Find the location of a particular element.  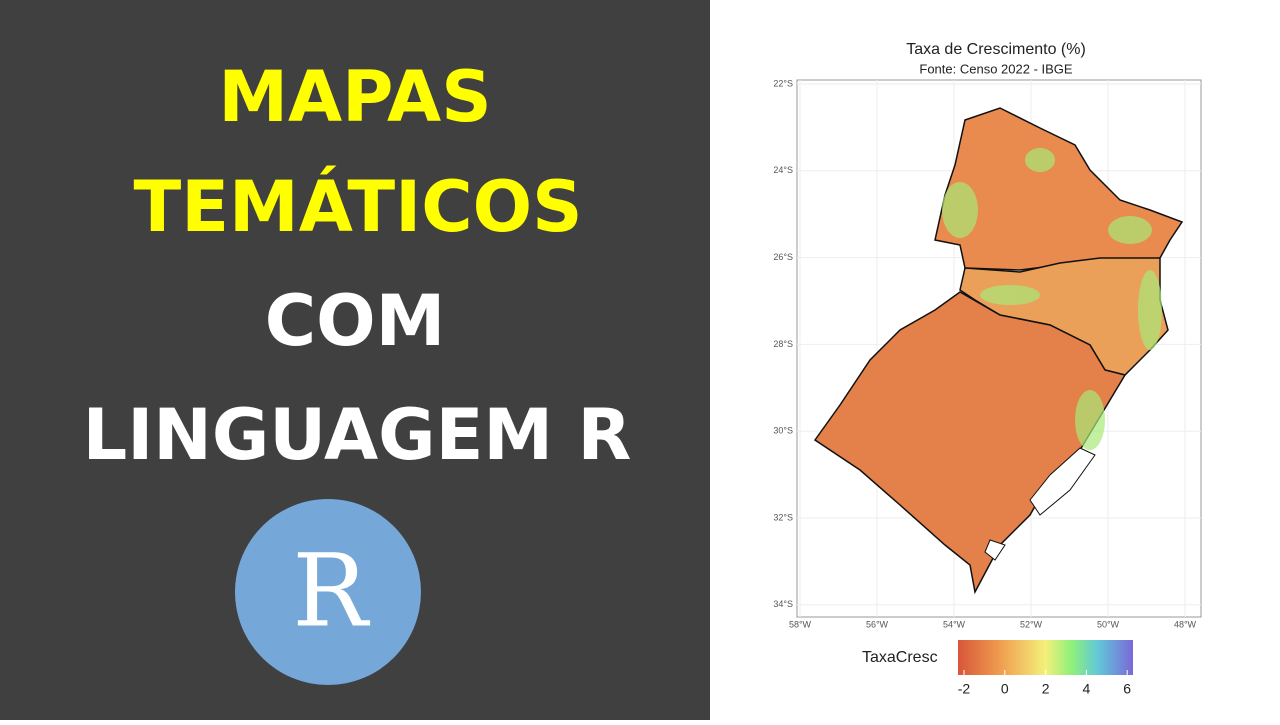

r-logo-text: R is located at coordinates (331, 591).